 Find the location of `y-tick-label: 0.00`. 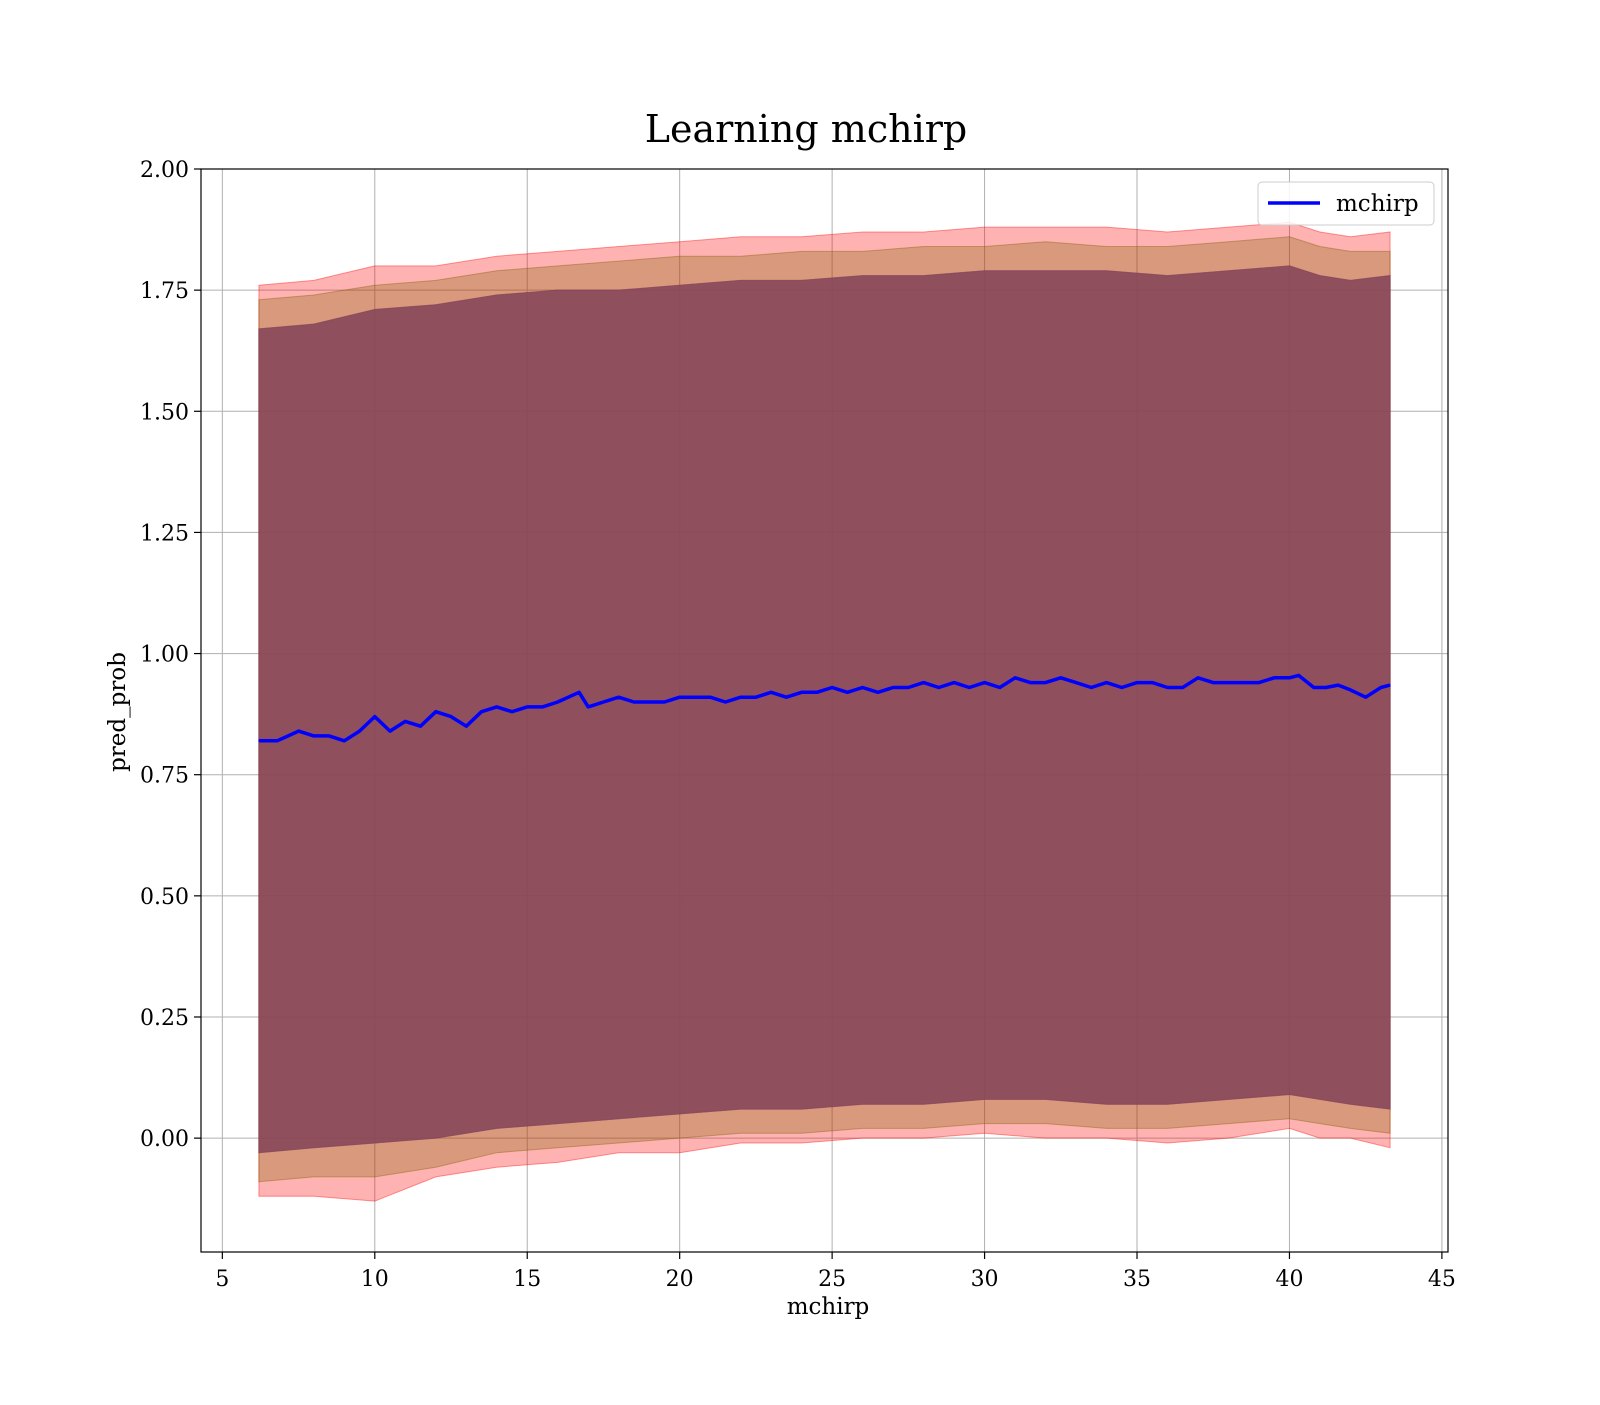

y-tick-label: 0.00 is located at coordinates (164, 1139).